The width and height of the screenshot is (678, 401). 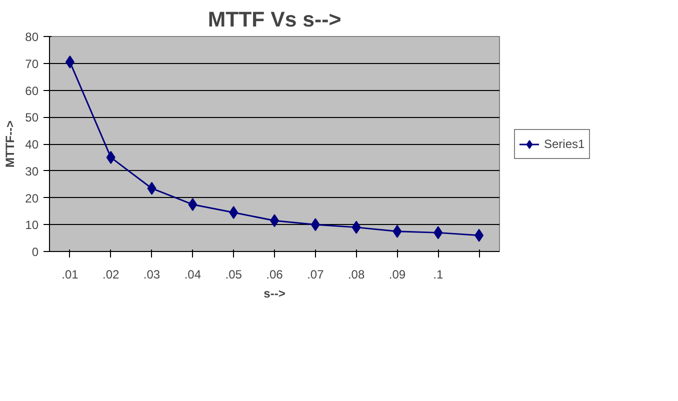 I want to click on y-tick-label: 80, so click(x=32, y=37).